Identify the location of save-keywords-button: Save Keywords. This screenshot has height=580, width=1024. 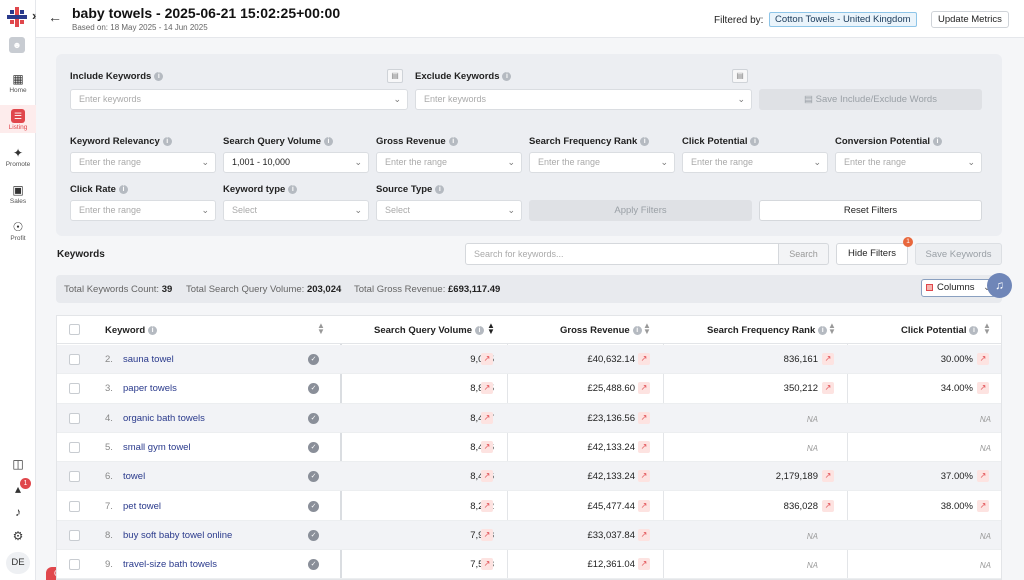
(958, 254).